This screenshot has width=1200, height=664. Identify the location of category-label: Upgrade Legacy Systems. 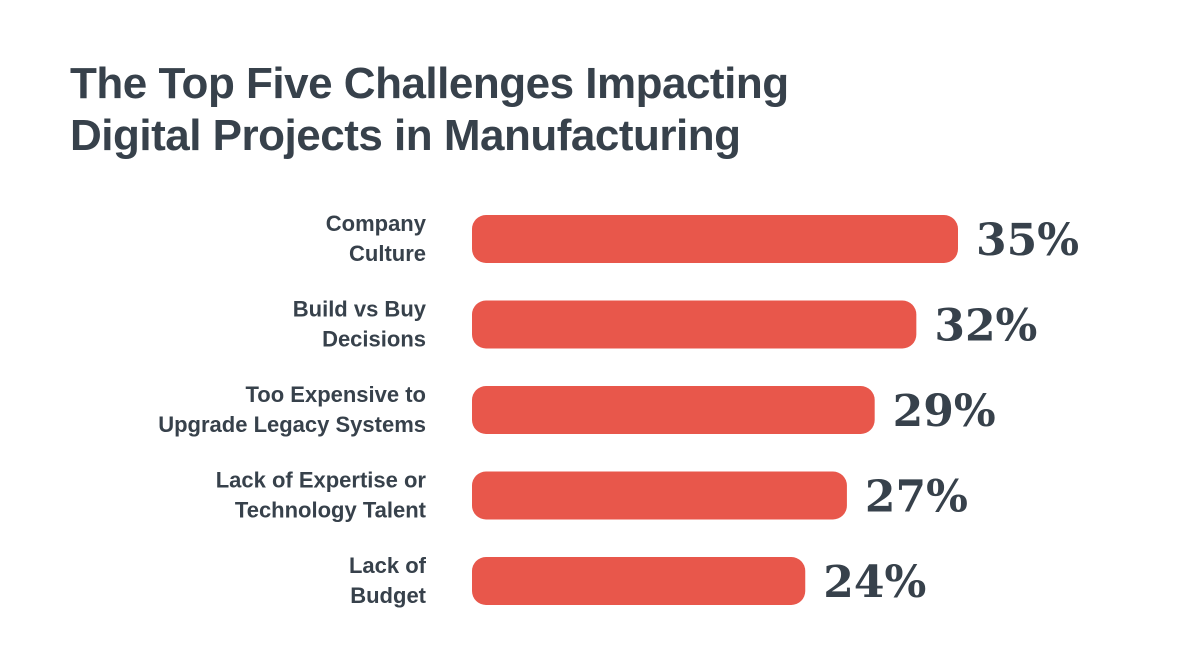
(292, 424).